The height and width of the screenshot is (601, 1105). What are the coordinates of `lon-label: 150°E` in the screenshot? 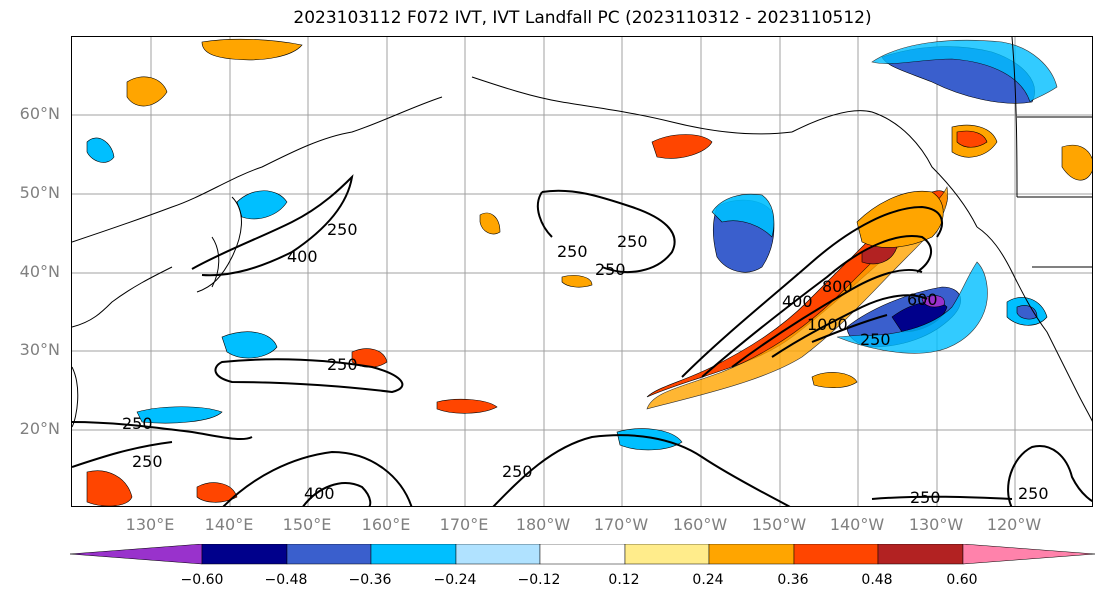 It's located at (307, 524).